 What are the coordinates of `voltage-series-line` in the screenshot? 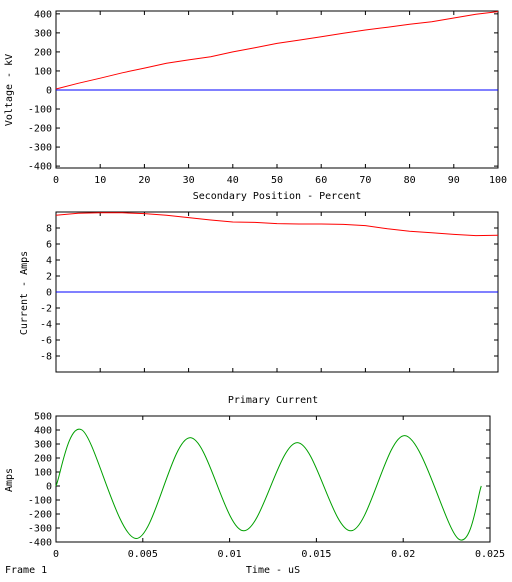 It's located at (277, 50).